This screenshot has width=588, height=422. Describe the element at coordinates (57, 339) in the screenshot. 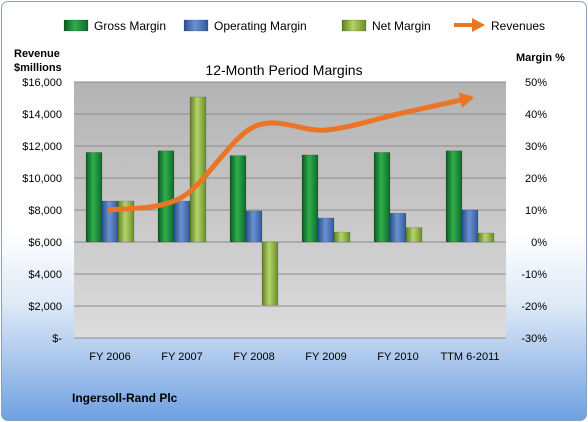

I see `y-left-tick-label: $-` at that location.